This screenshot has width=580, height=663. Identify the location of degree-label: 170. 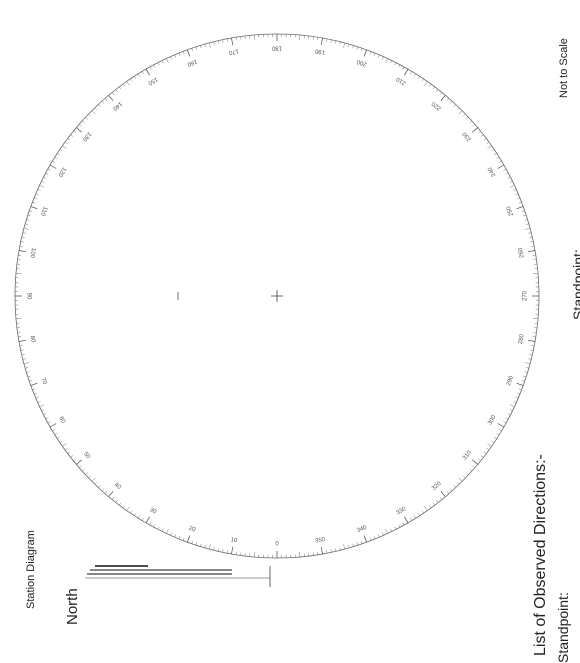
(234, 51).